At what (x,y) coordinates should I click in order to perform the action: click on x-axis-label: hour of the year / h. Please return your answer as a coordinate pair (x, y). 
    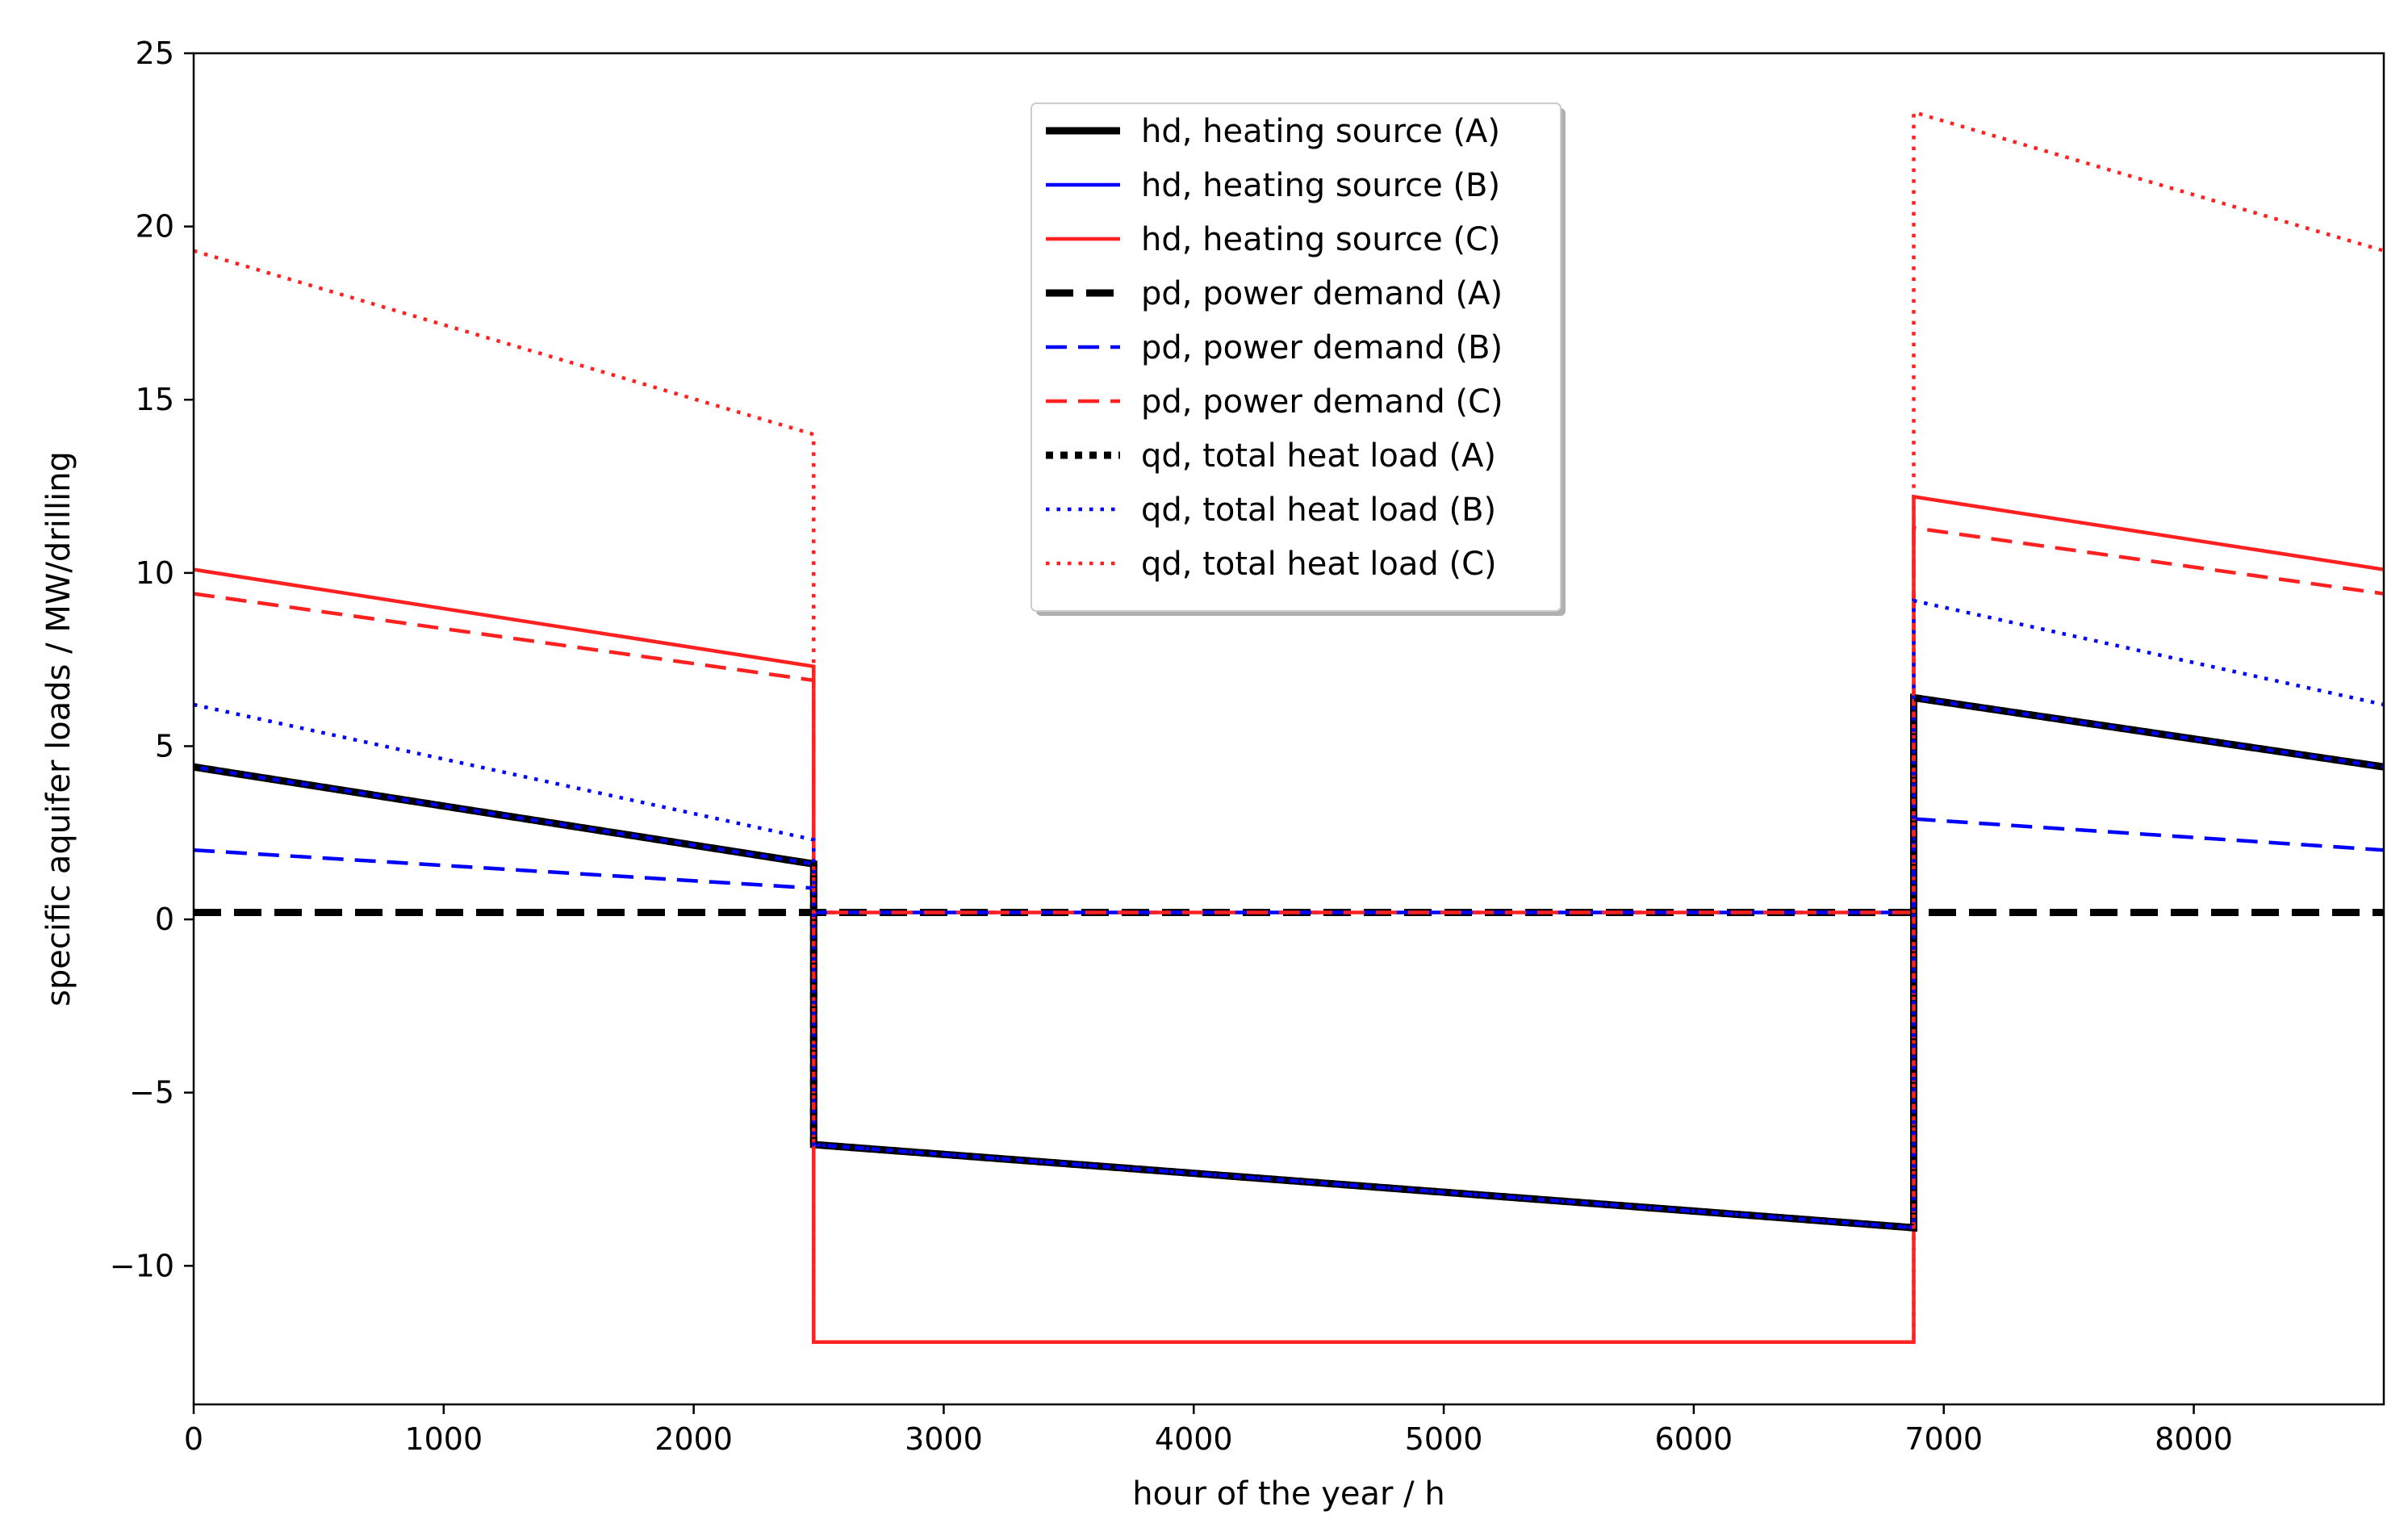
    Looking at the image, I should click on (1288, 1494).